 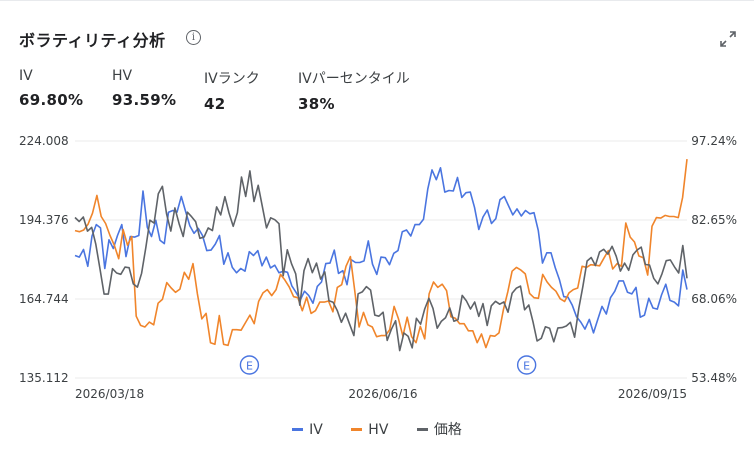 I want to click on stat-iv: IV 69.80%, so click(x=51, y=88).